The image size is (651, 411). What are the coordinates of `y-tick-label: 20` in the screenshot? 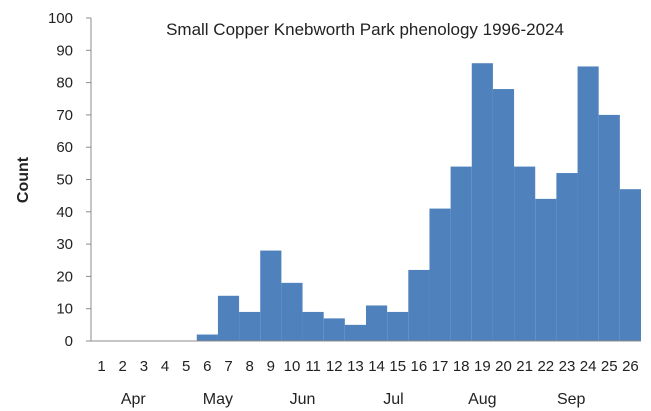 It's located at (64, 276).